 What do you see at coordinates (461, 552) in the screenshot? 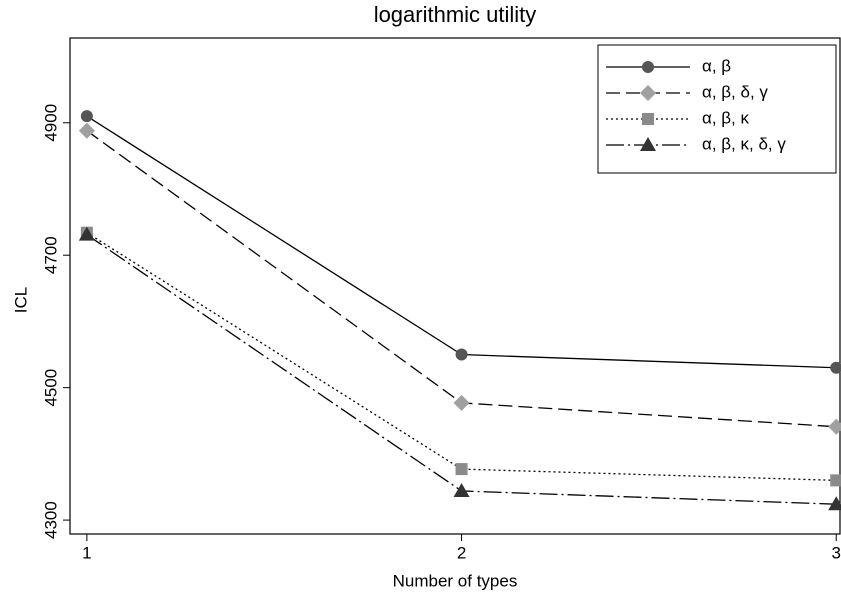
I see `x-tick-label: 2` at bounding box center [461, 552].